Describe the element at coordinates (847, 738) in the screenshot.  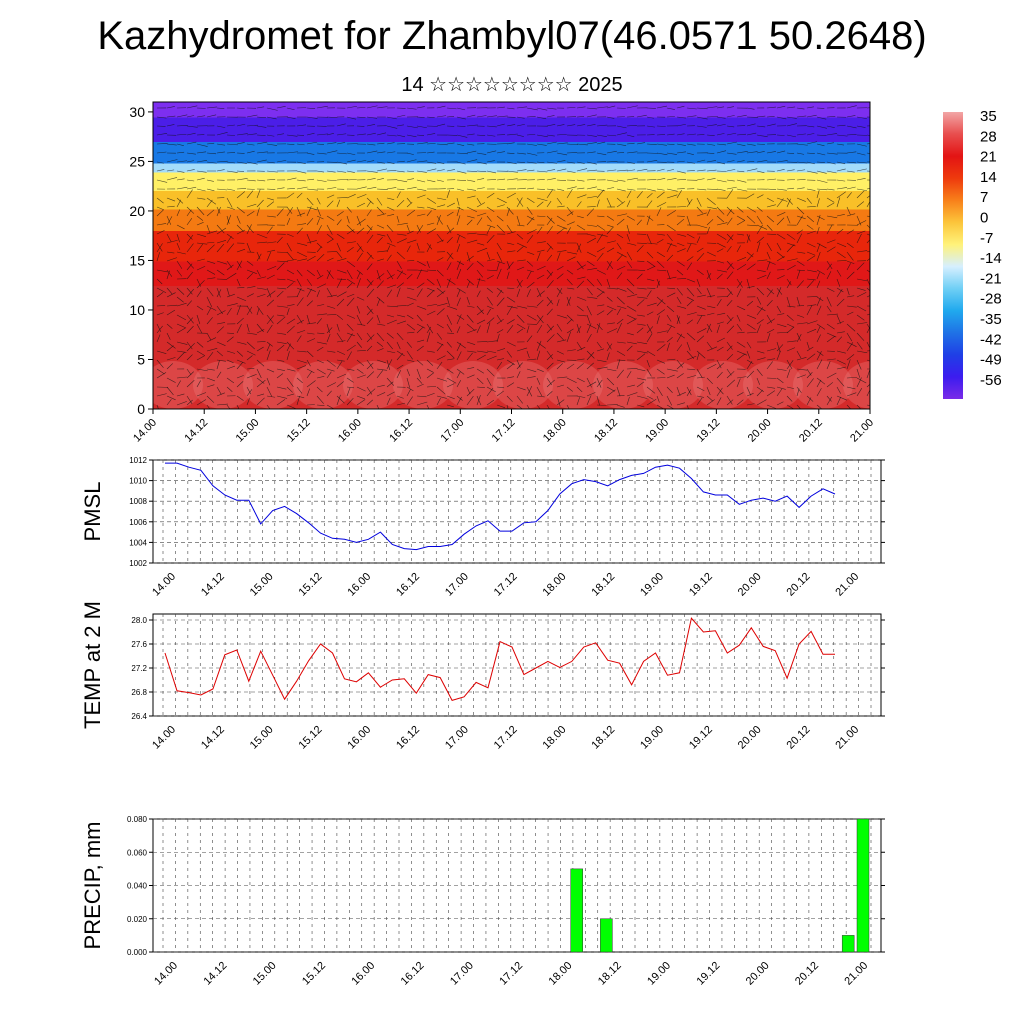
I see `x-tick-label: 21.00` at that location.